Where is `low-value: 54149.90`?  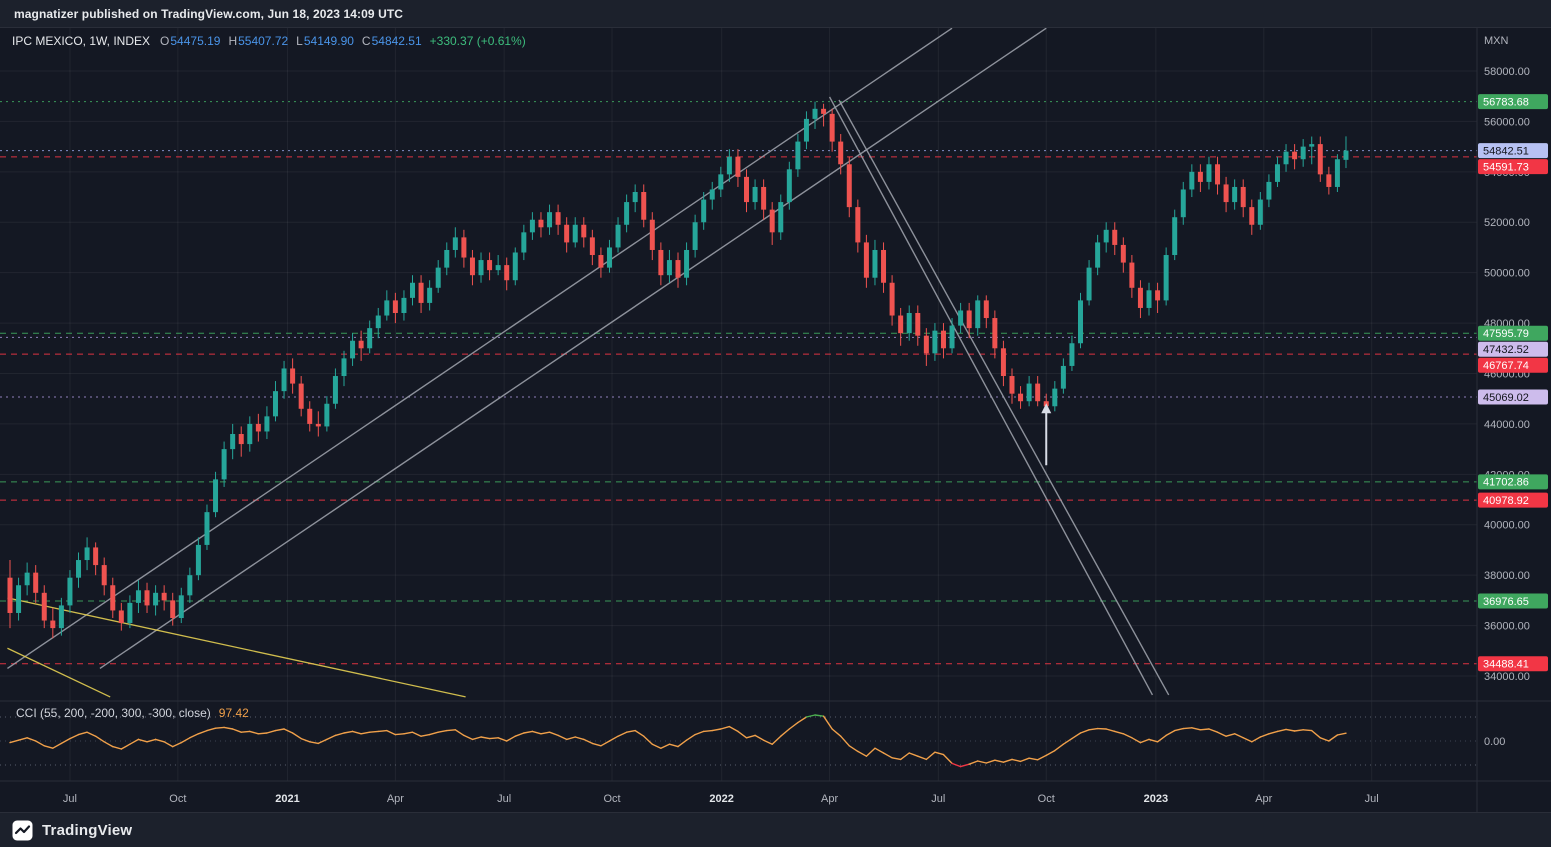
low-value: 54149.90 is located at coordinates (328, 41).